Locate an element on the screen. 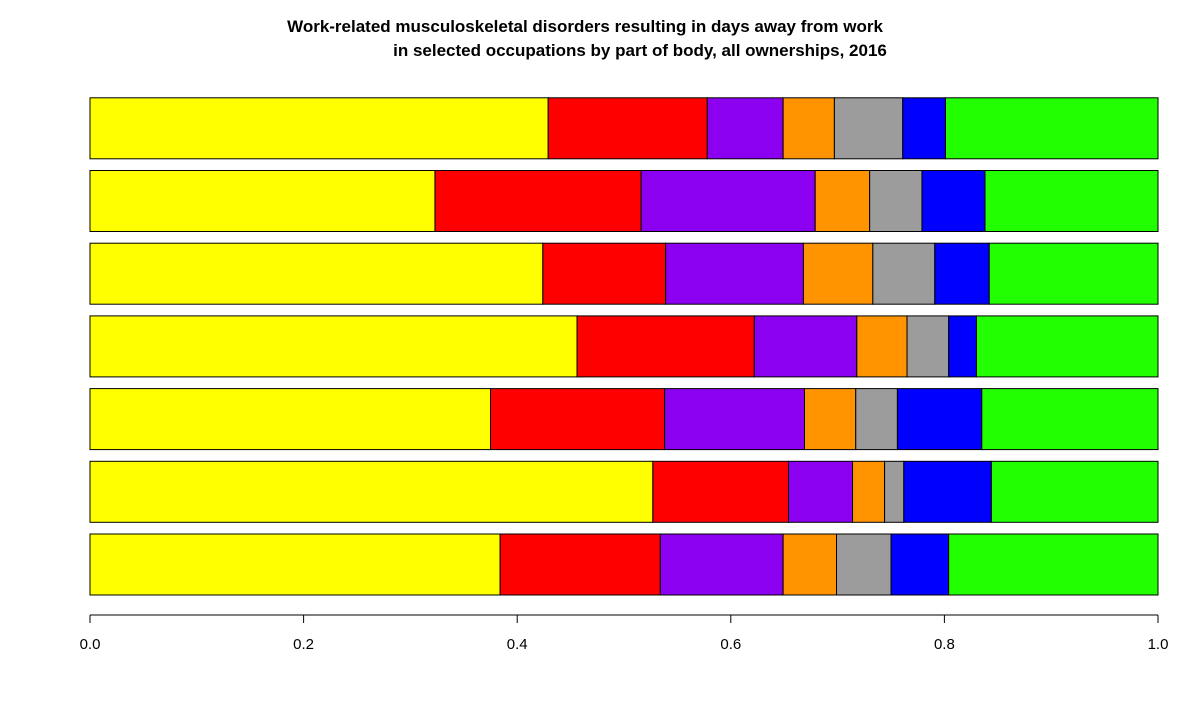  x-tick-label: 0.6 is located at coordinates (730, 644).